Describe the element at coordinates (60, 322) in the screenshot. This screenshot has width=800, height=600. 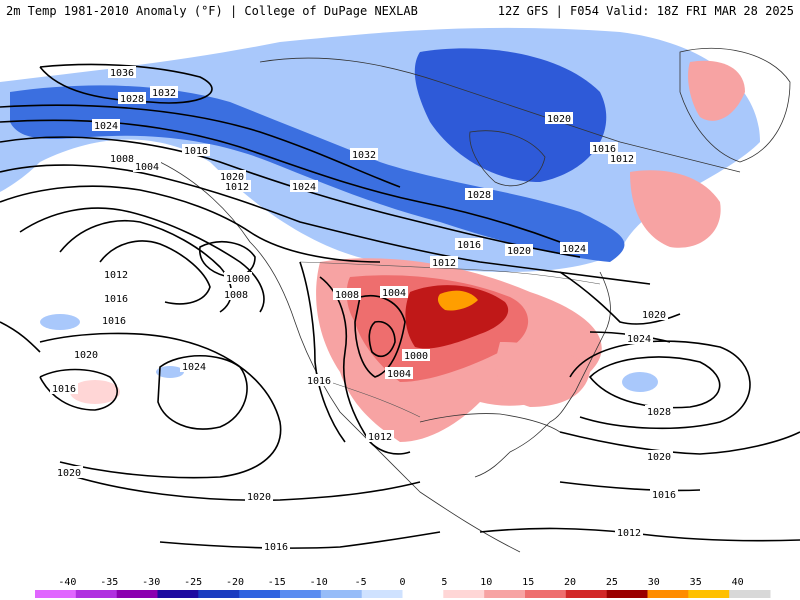
I see `cold-anomaly-pacific-patch` at that location.